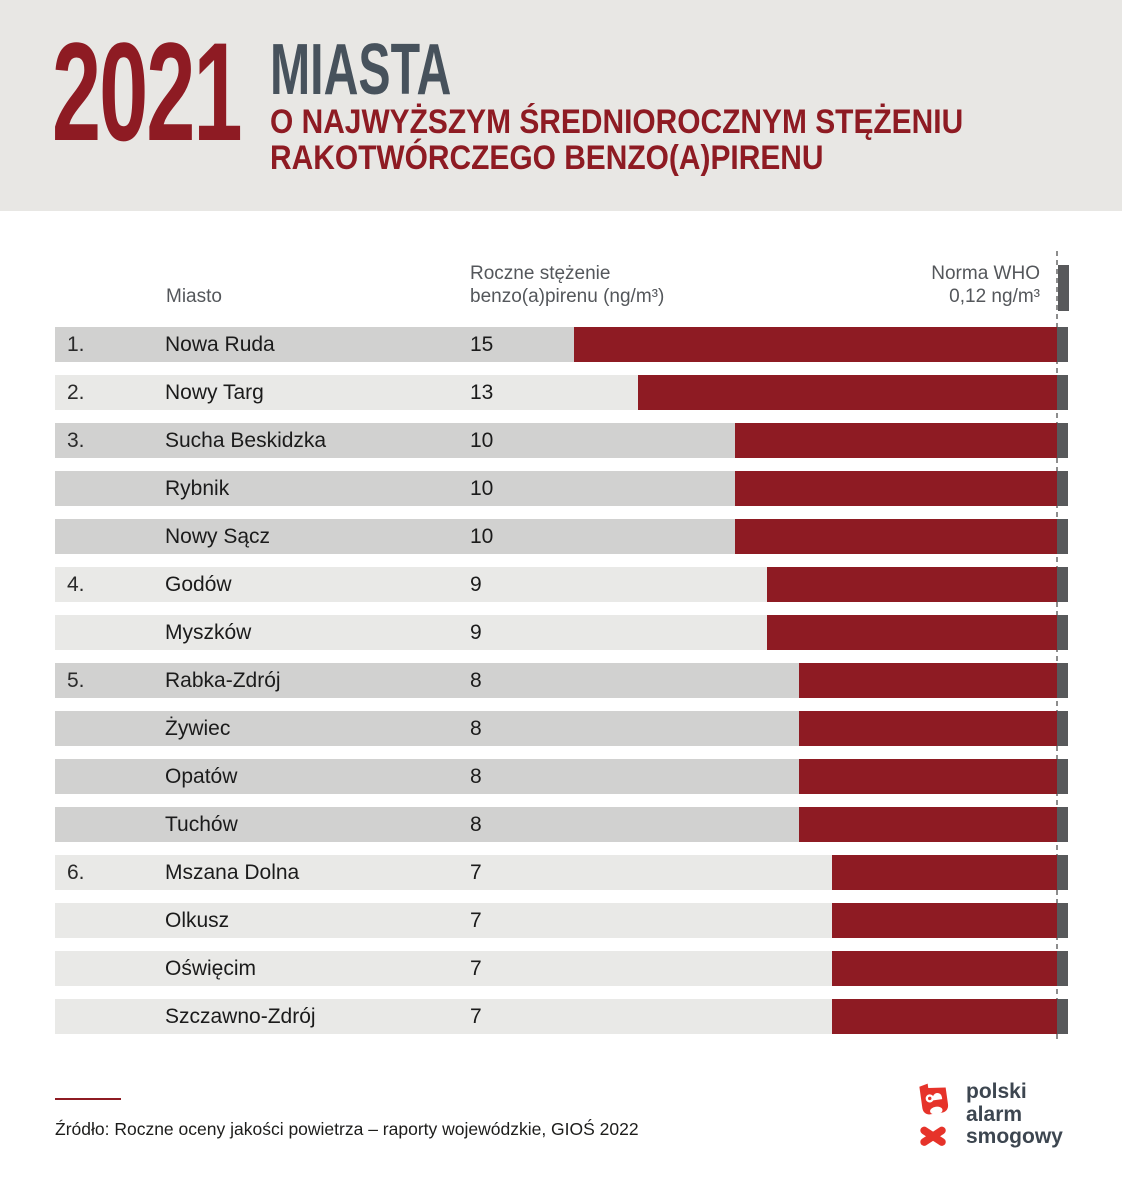  Describe the element at coordinates (561, 920) in the screenshot. I see `table-row: Olkusz 7` at that location.